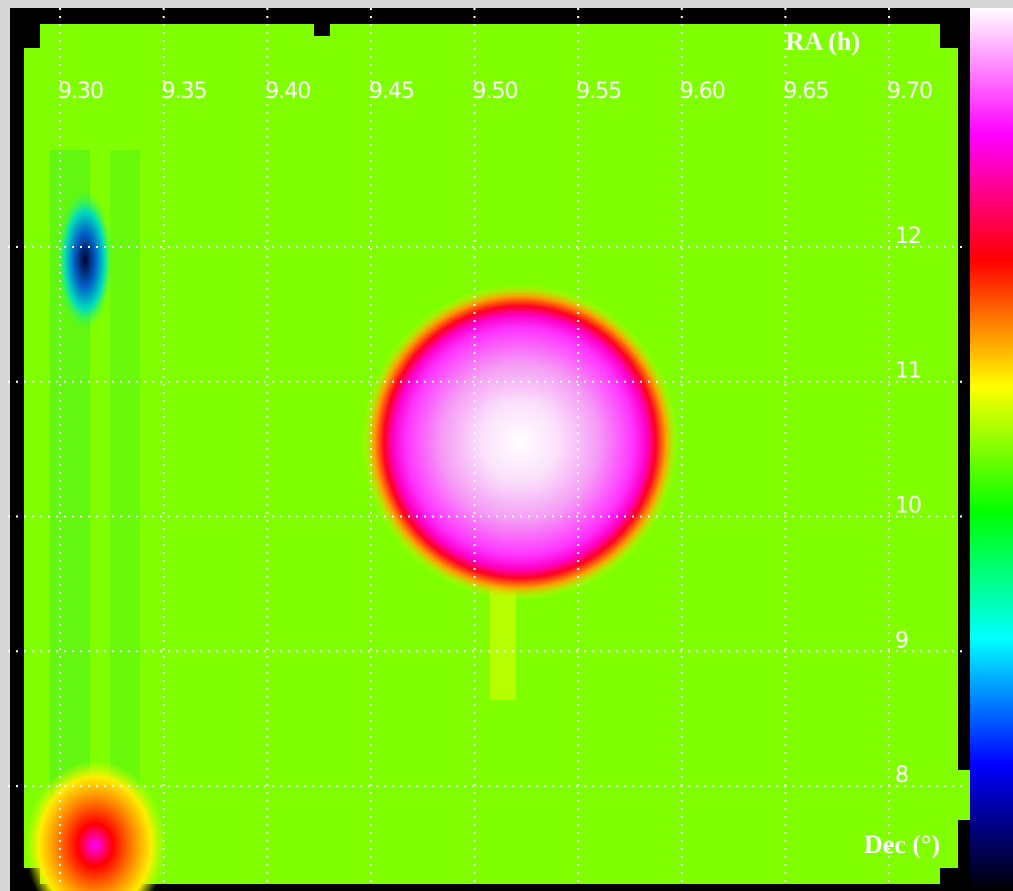 The height and width of the screenshot is (891, 1013). I want to click on x-tick-label: 9.60, so click(702, 91).